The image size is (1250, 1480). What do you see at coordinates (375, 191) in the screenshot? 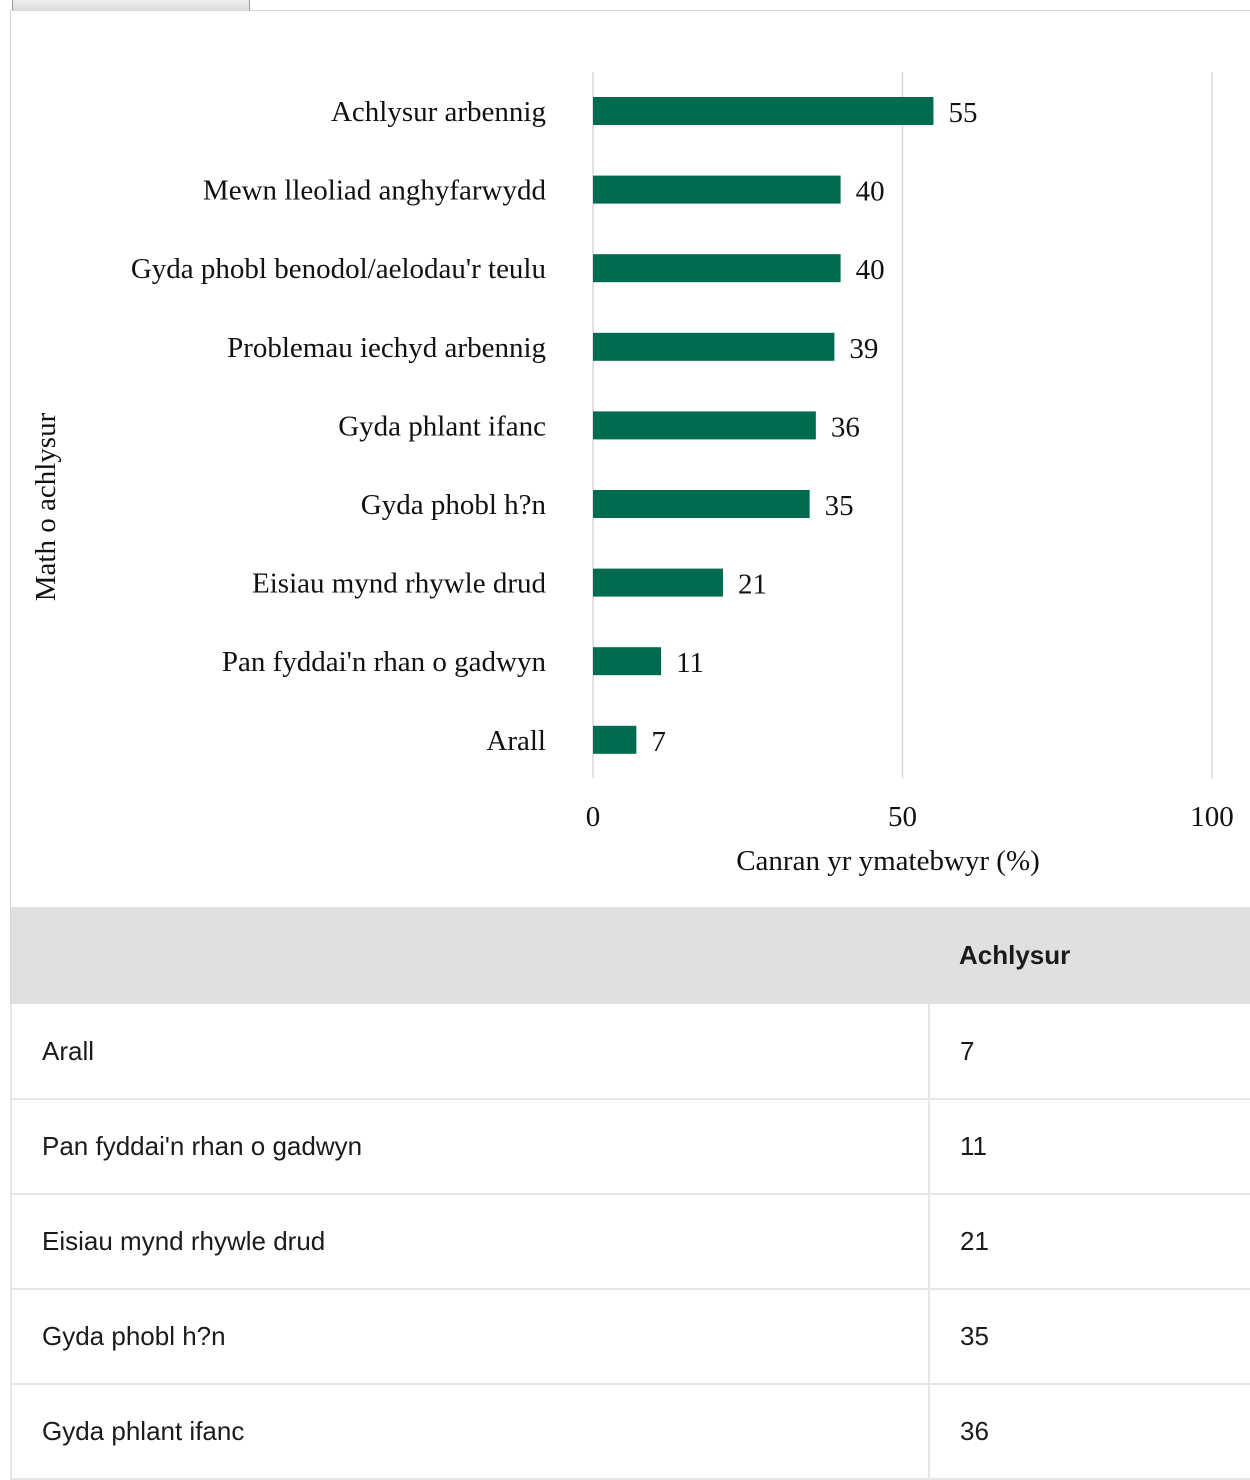
I see `category-label: Mewn lleoliad anghyfarwydd` at bounding box center [375, 191].